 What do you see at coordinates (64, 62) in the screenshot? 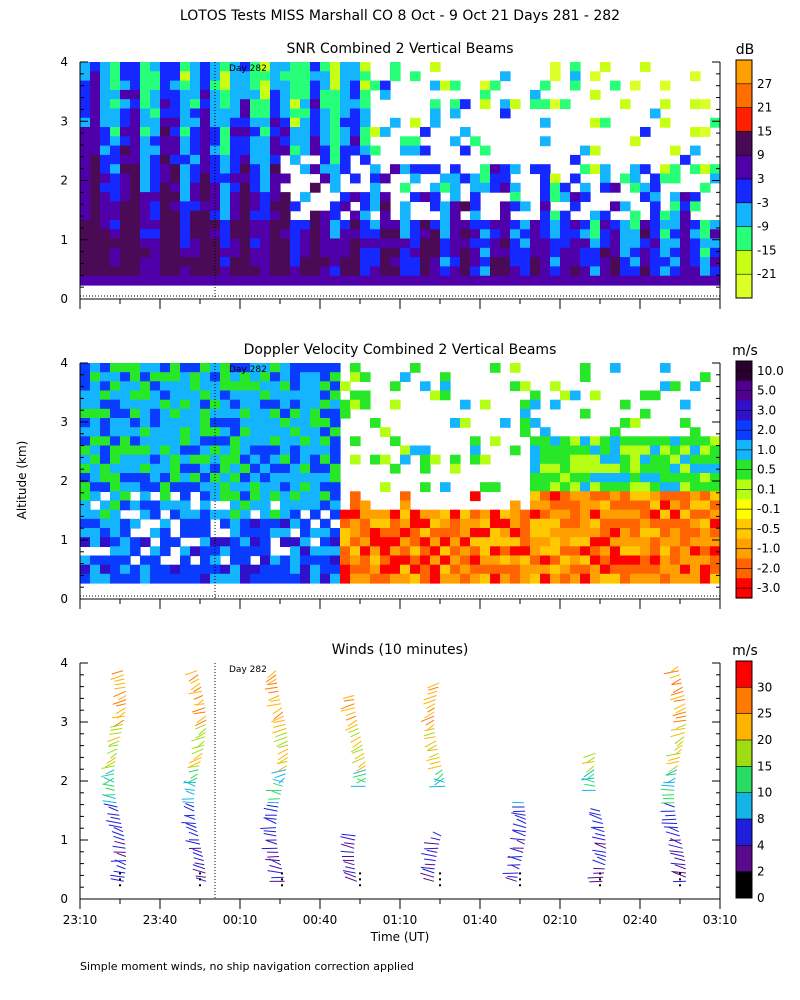
I see `y-tick-label: 4` at bounding box center [64, 62].